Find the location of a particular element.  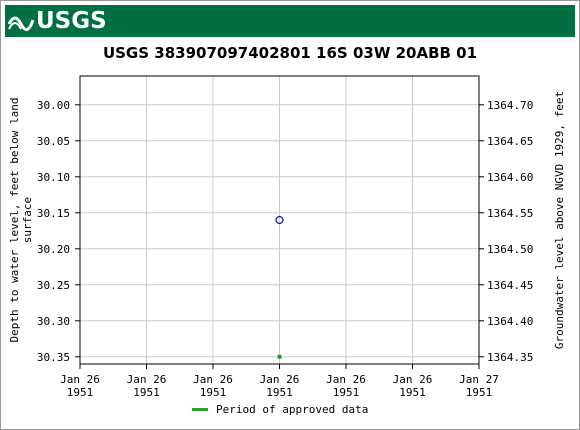

approved-period-marker is located at coordinates (279, 356).